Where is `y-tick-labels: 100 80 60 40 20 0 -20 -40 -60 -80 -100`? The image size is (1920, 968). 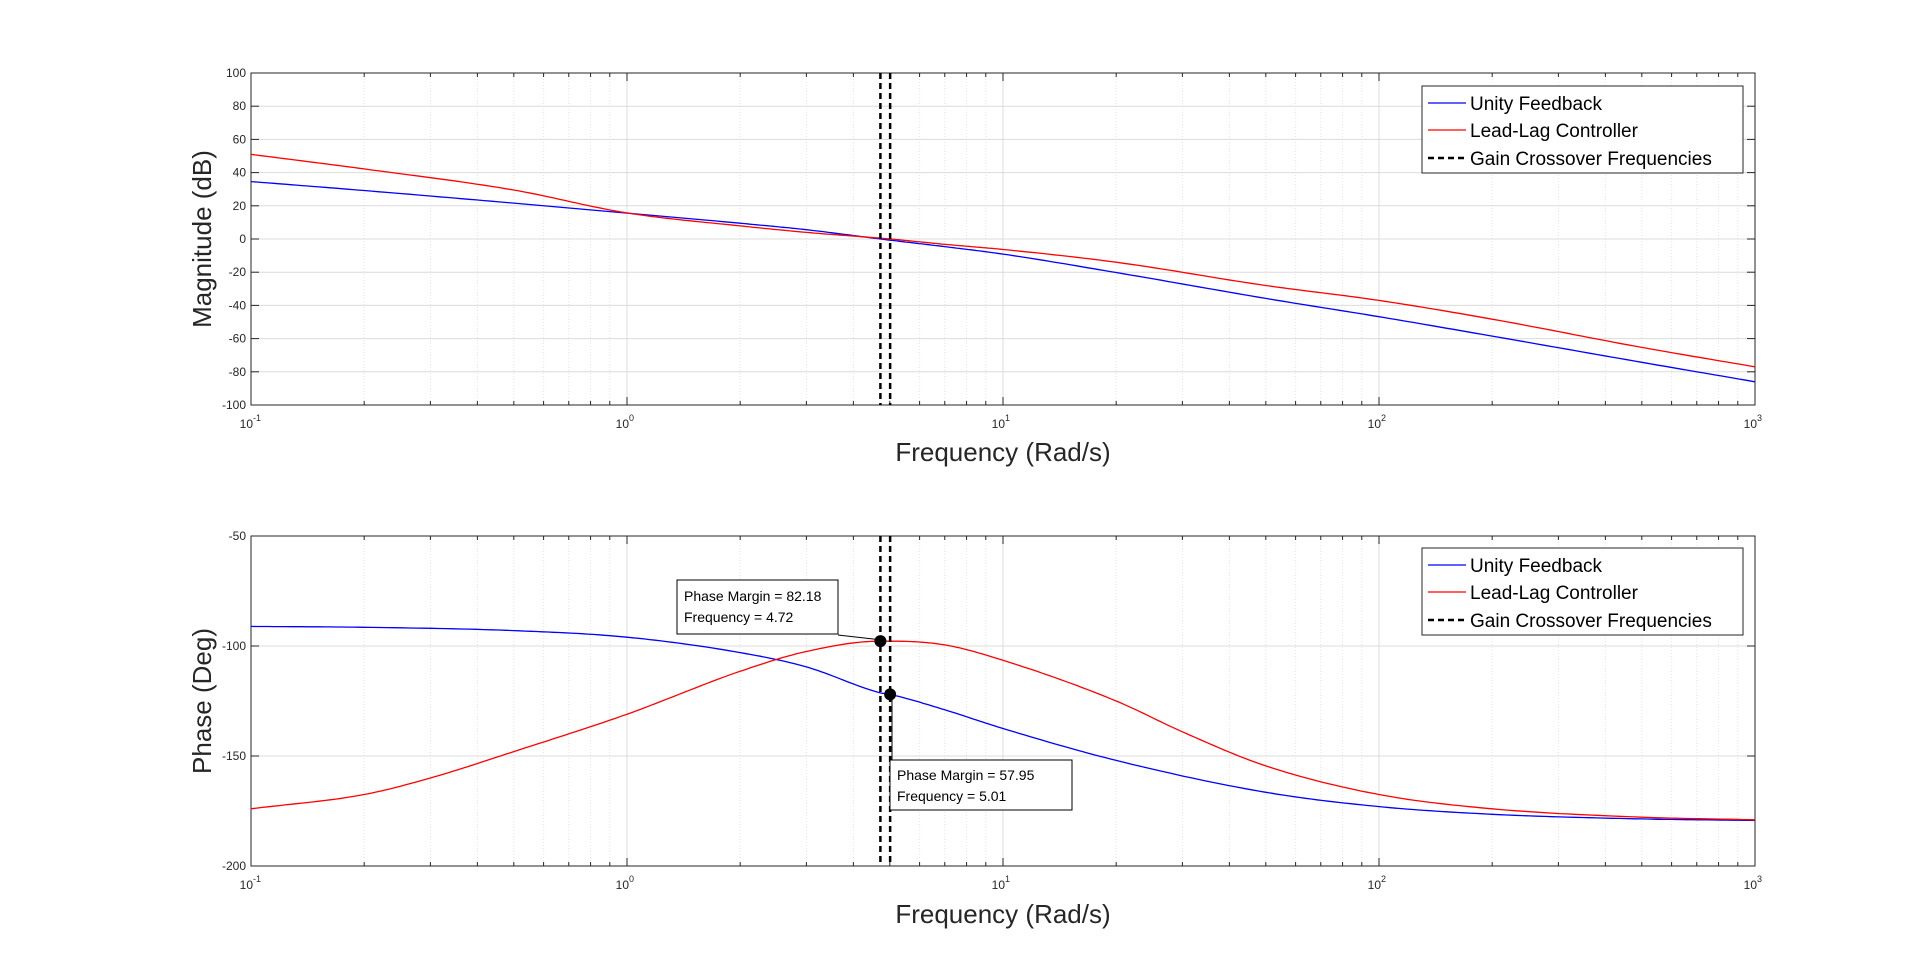
y-tick-labels: 100 80 60 40 20 0 -20 -40 -60 -80 -100 is located at coordinates (234, 239).